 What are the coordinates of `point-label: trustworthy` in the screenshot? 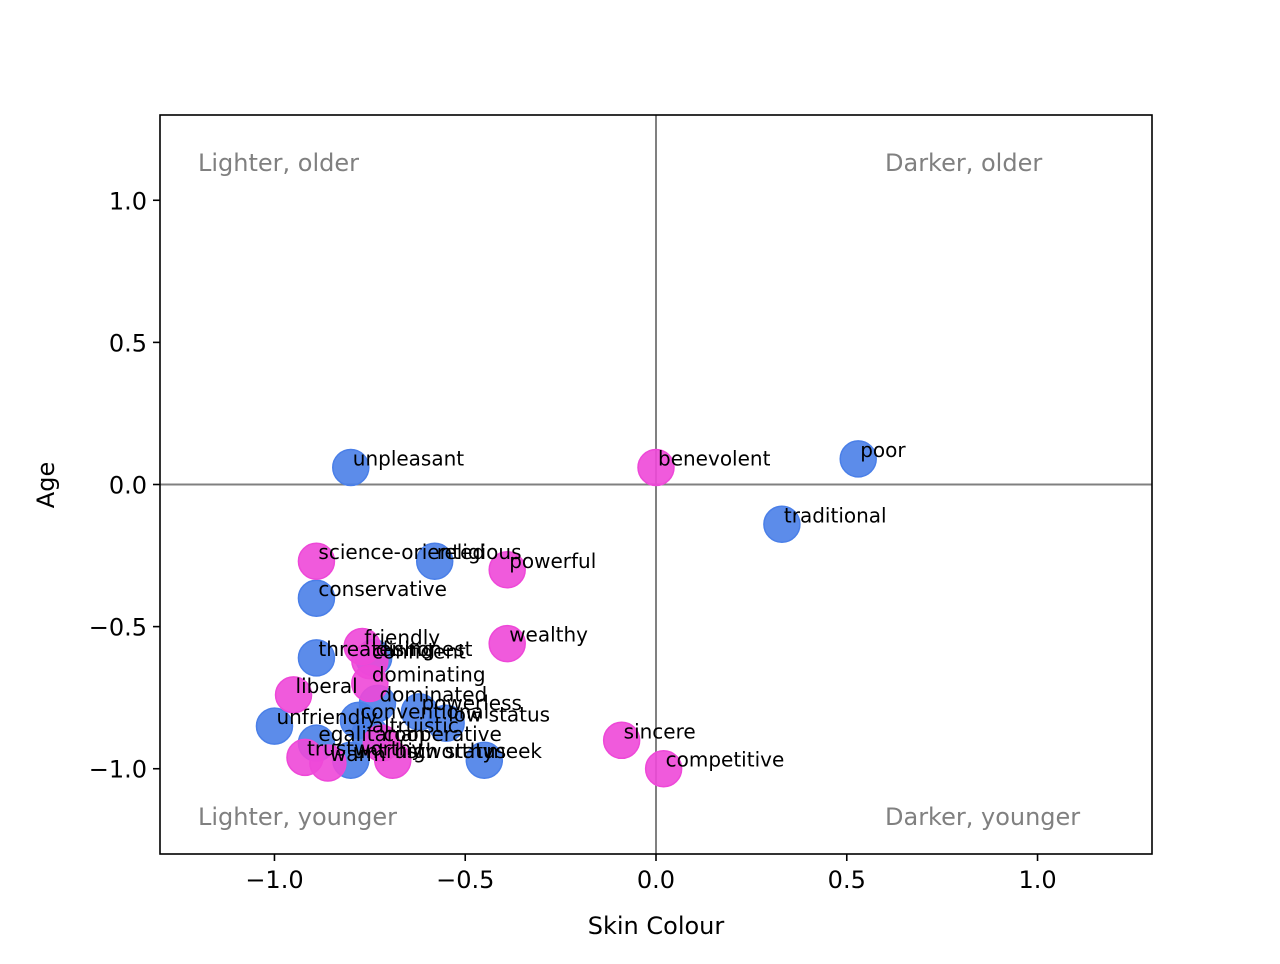 It's located at (365, 748).